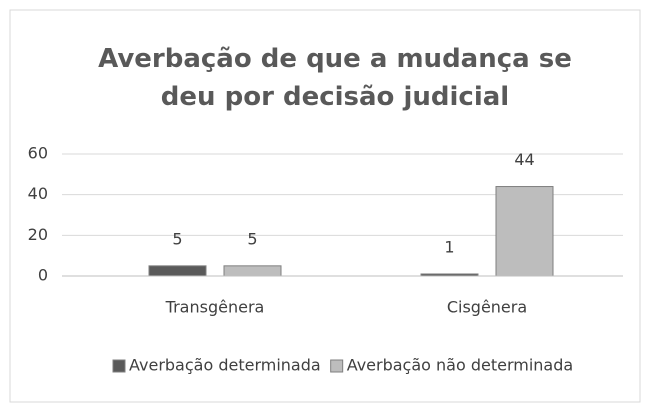 The image size is (645, 403). I want to click on data-label: 1, so click(449, 246).